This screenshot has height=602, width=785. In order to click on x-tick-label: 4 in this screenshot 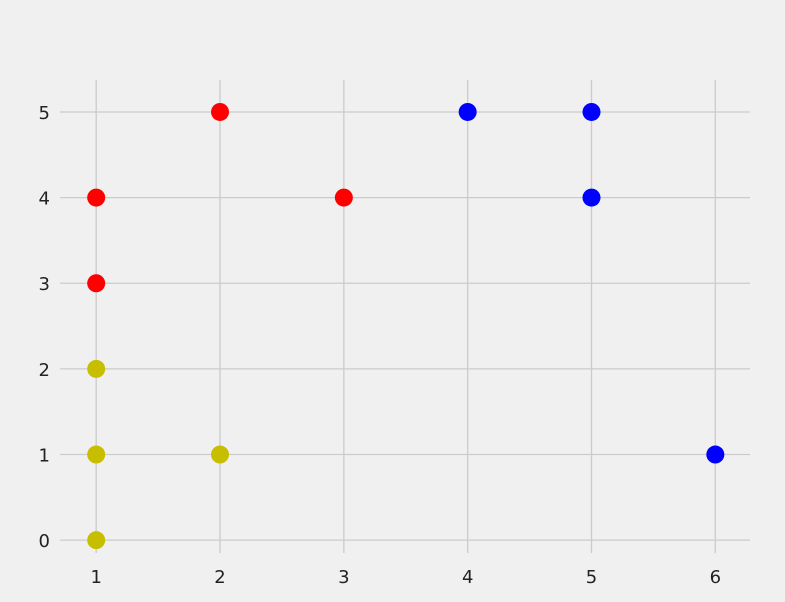, I will do `click(467, 577)`.